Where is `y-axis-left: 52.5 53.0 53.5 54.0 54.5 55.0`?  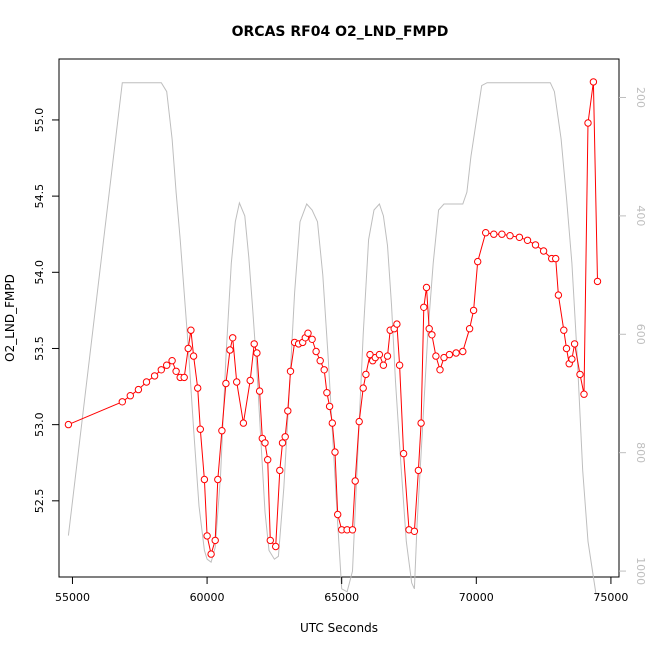
y-axis-left: 52.5 53.0 53.5 54.0 54.5 55.0 is located at coordinates (46, 310).